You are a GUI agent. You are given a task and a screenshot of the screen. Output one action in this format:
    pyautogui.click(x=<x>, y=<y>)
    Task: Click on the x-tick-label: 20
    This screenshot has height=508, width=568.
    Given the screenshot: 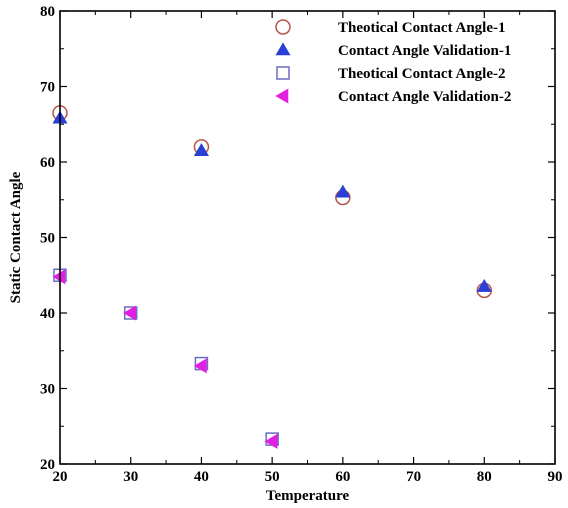 What is the action you would take?
    pyautogui.click(x=60, y=477)
    